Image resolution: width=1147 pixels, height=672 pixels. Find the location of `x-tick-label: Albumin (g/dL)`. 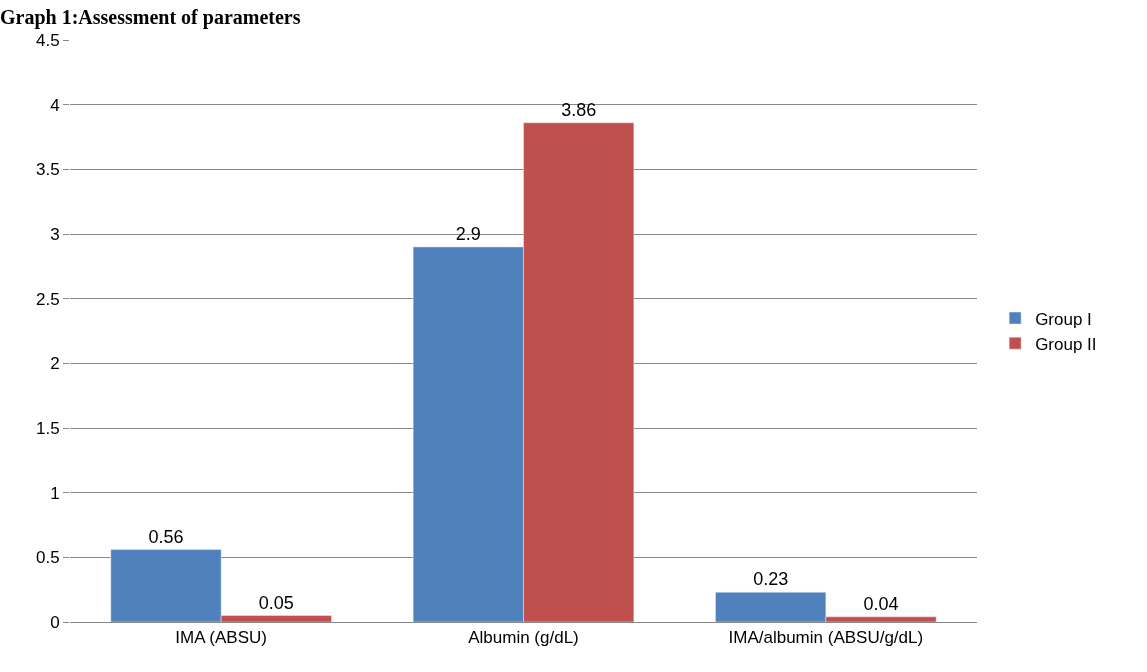

x-tick-label: Albumin (g/dL) is located at coordinates (523, 638).